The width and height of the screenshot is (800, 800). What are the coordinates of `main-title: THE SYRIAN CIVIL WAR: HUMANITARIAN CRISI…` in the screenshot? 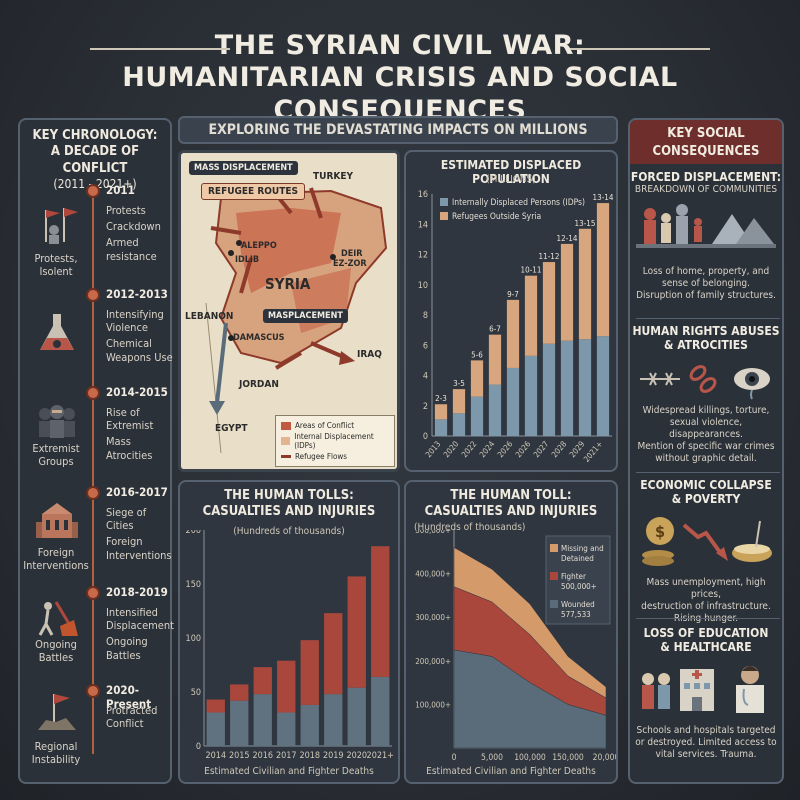 It's located at (400, 78).